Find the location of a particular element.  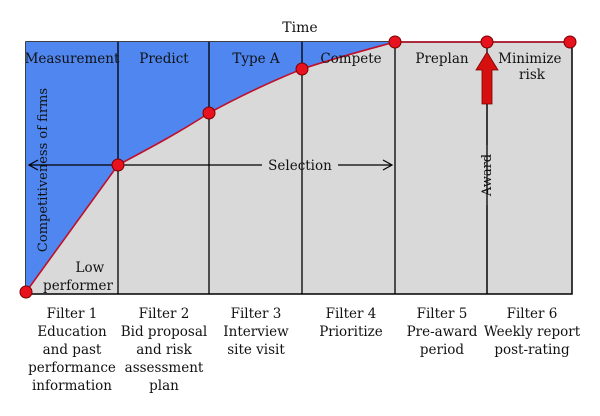

selection-label: Selection is located at coordinates (300, 166).